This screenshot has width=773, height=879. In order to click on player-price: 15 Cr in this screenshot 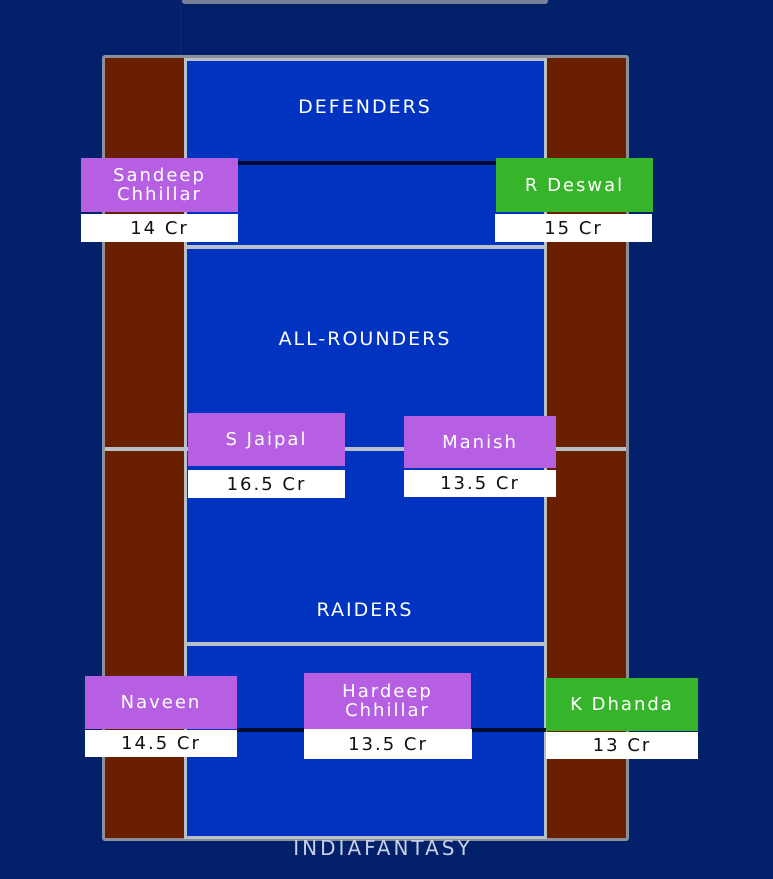, I will do `click(573, 228)`.